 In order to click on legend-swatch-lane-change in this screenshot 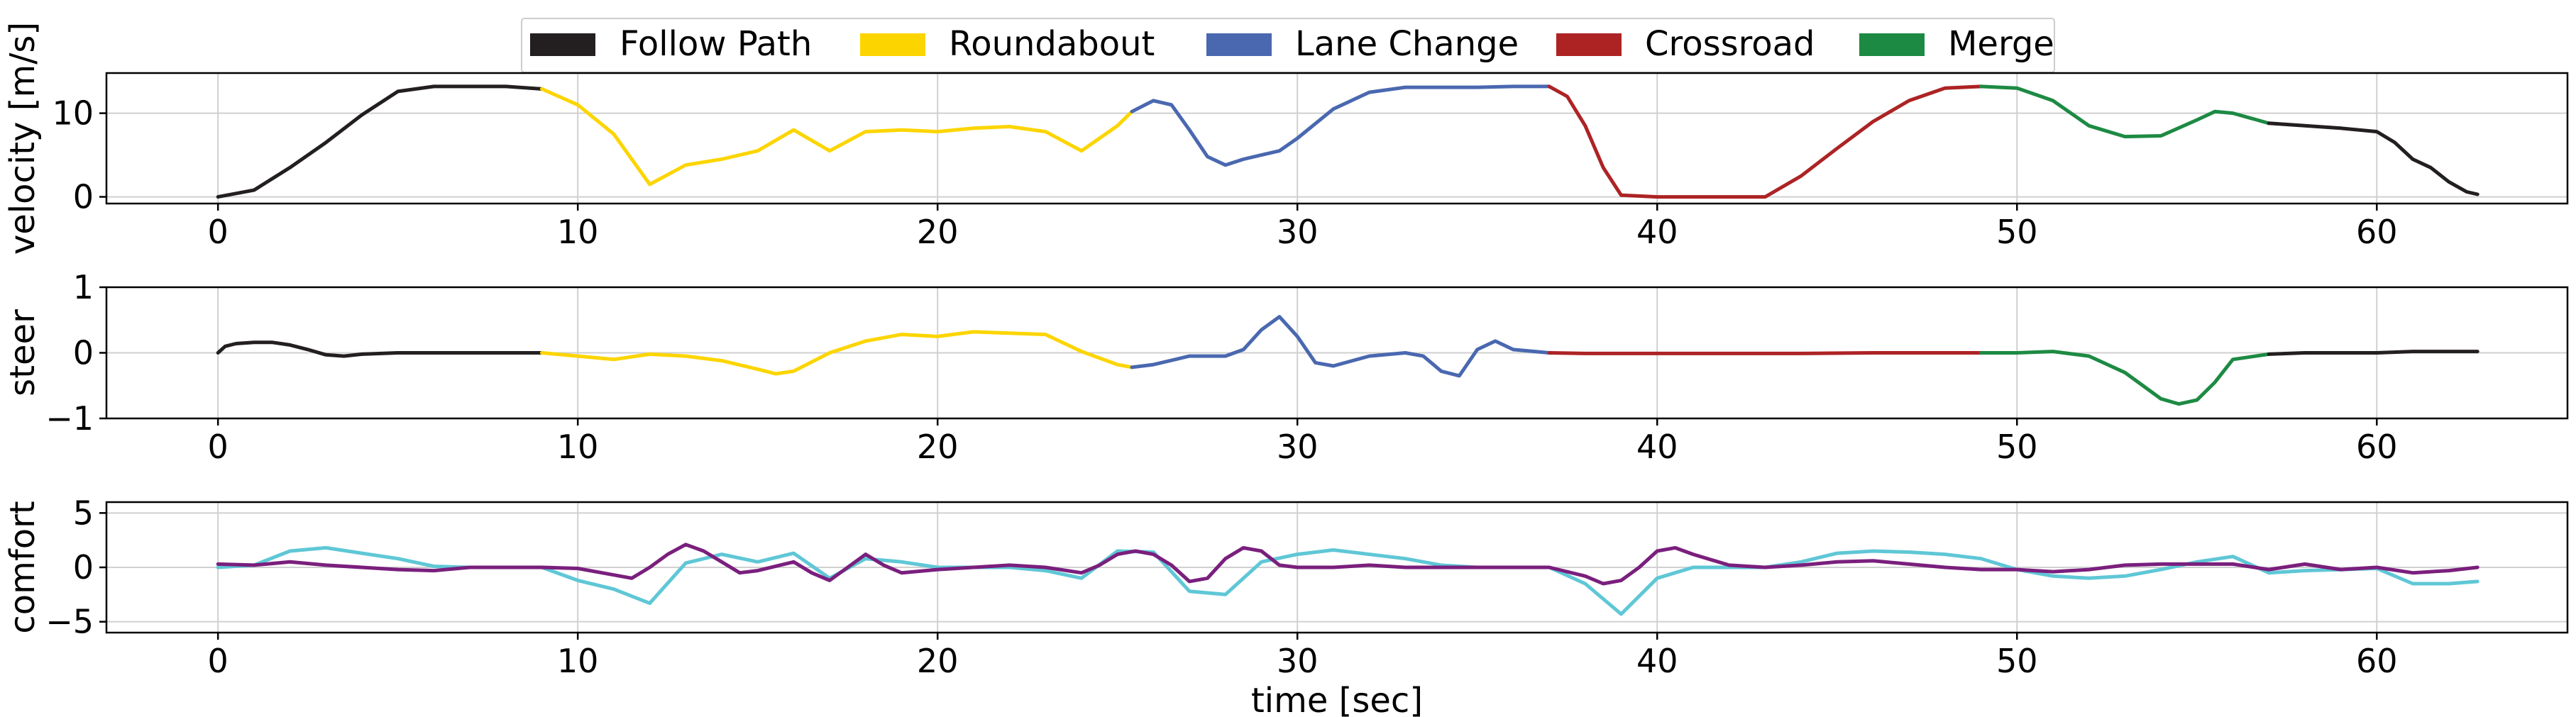, I will do `click(1239, 44)`.